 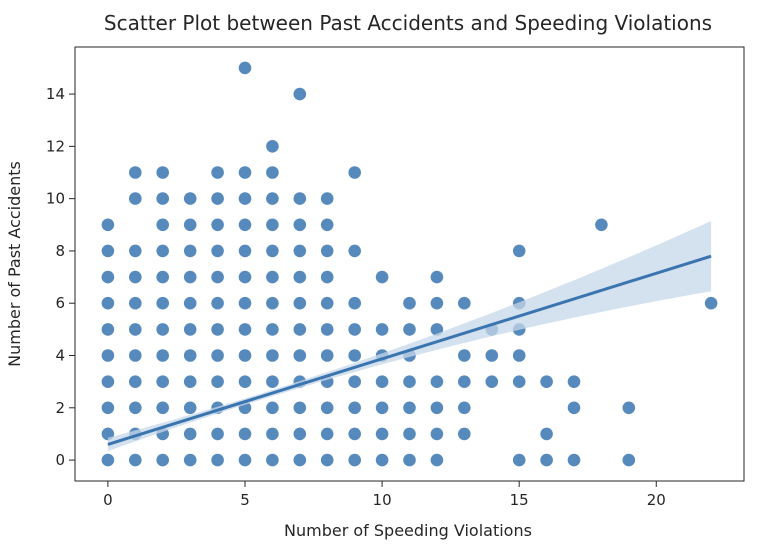 I want to click on y-tick-label: 10, so click(x=55, y=199).